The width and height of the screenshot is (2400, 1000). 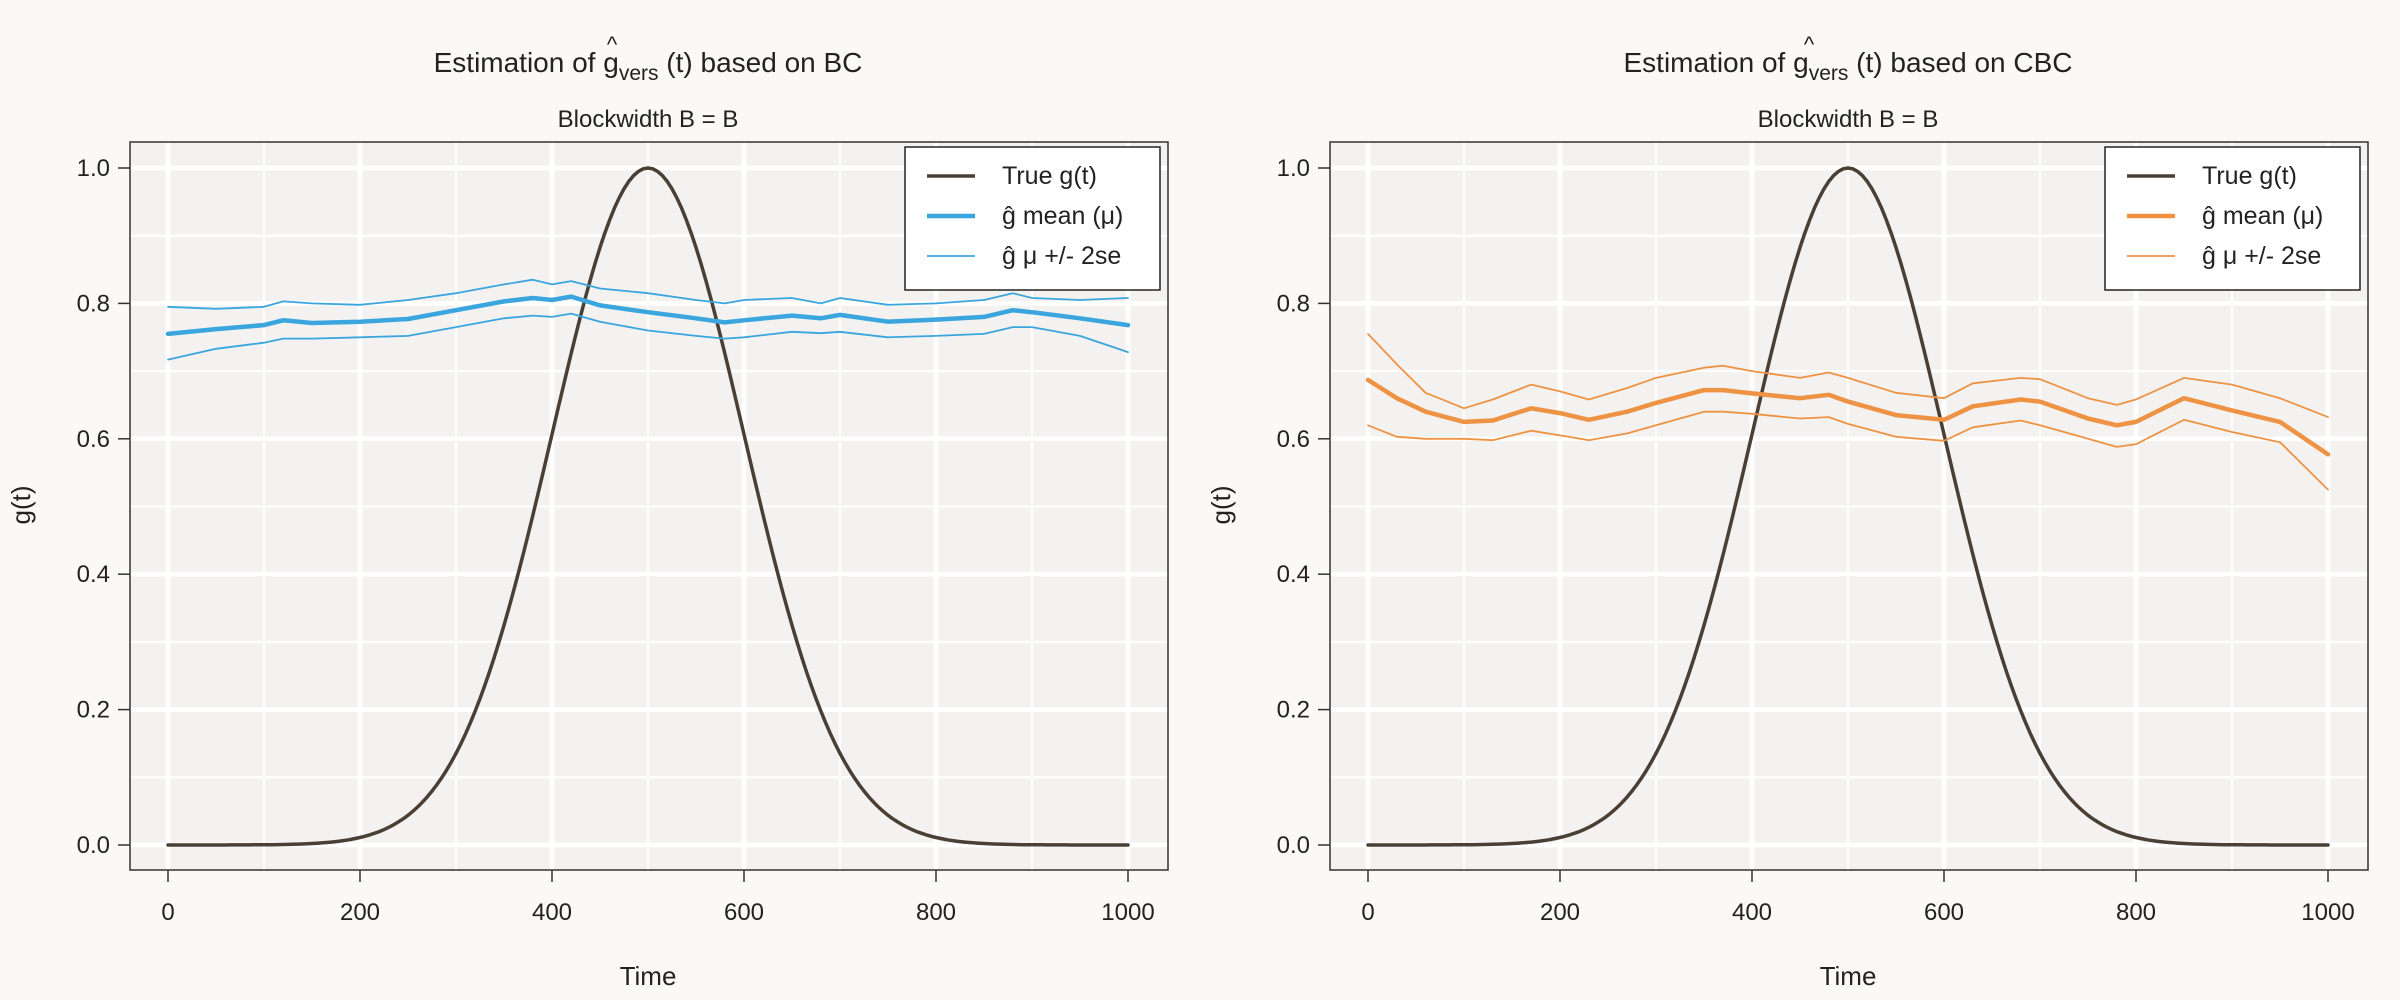 I want to click on chart-title: Estimation of gvers (t) based on BC, so click(x=648, y=66).